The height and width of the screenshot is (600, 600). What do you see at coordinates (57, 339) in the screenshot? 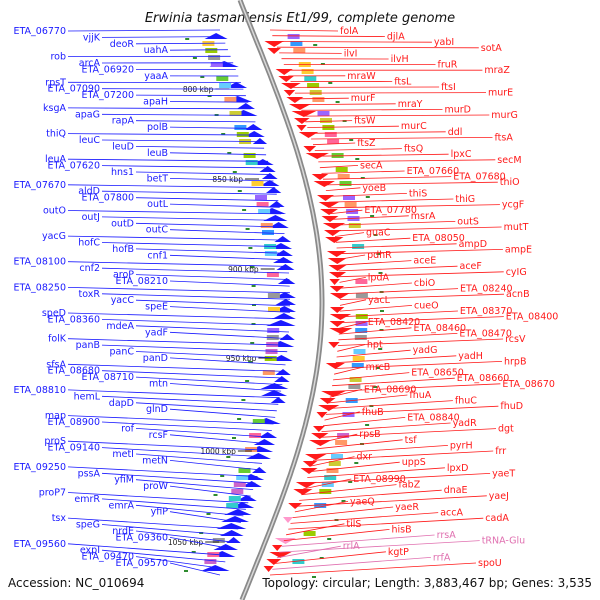
I see `gene-label: folK` at bounding box center [57, 339].